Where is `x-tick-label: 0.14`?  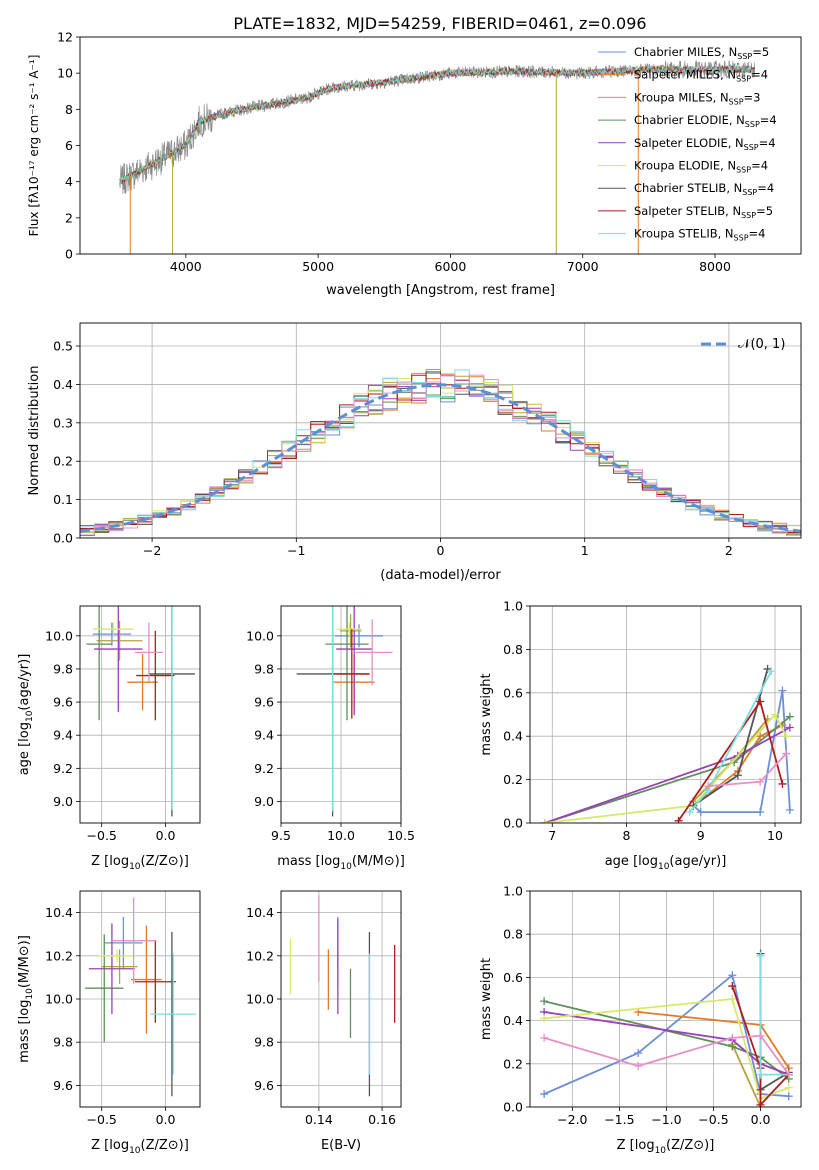 x-tick-label: 0.14 is located at coordinates (319, 1119).